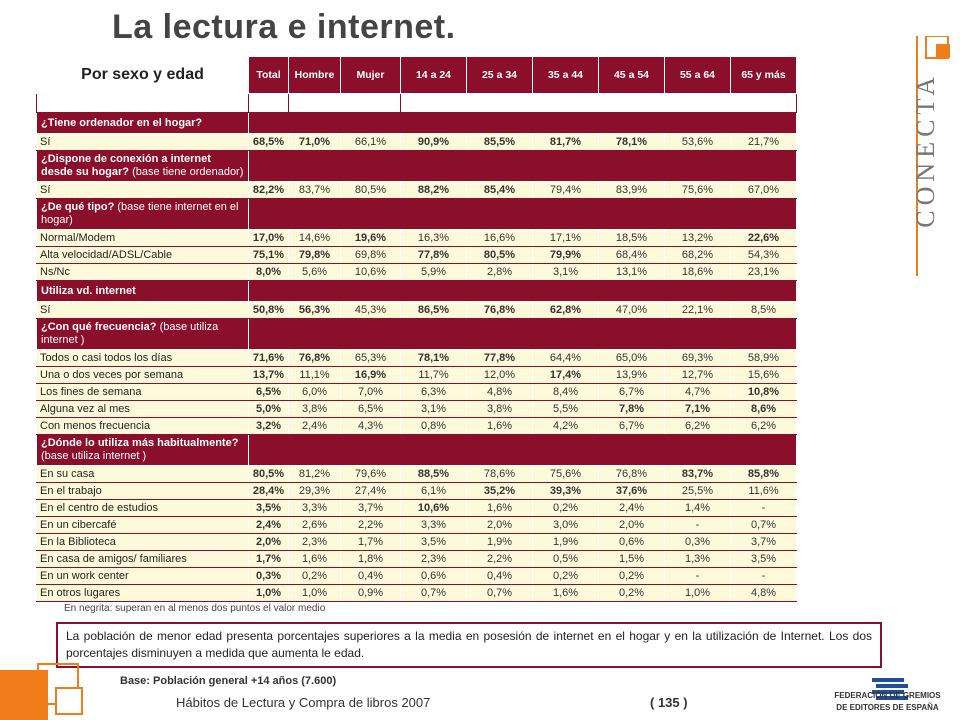  I want to click on value-cell: 18,5%, so click(631, 238).